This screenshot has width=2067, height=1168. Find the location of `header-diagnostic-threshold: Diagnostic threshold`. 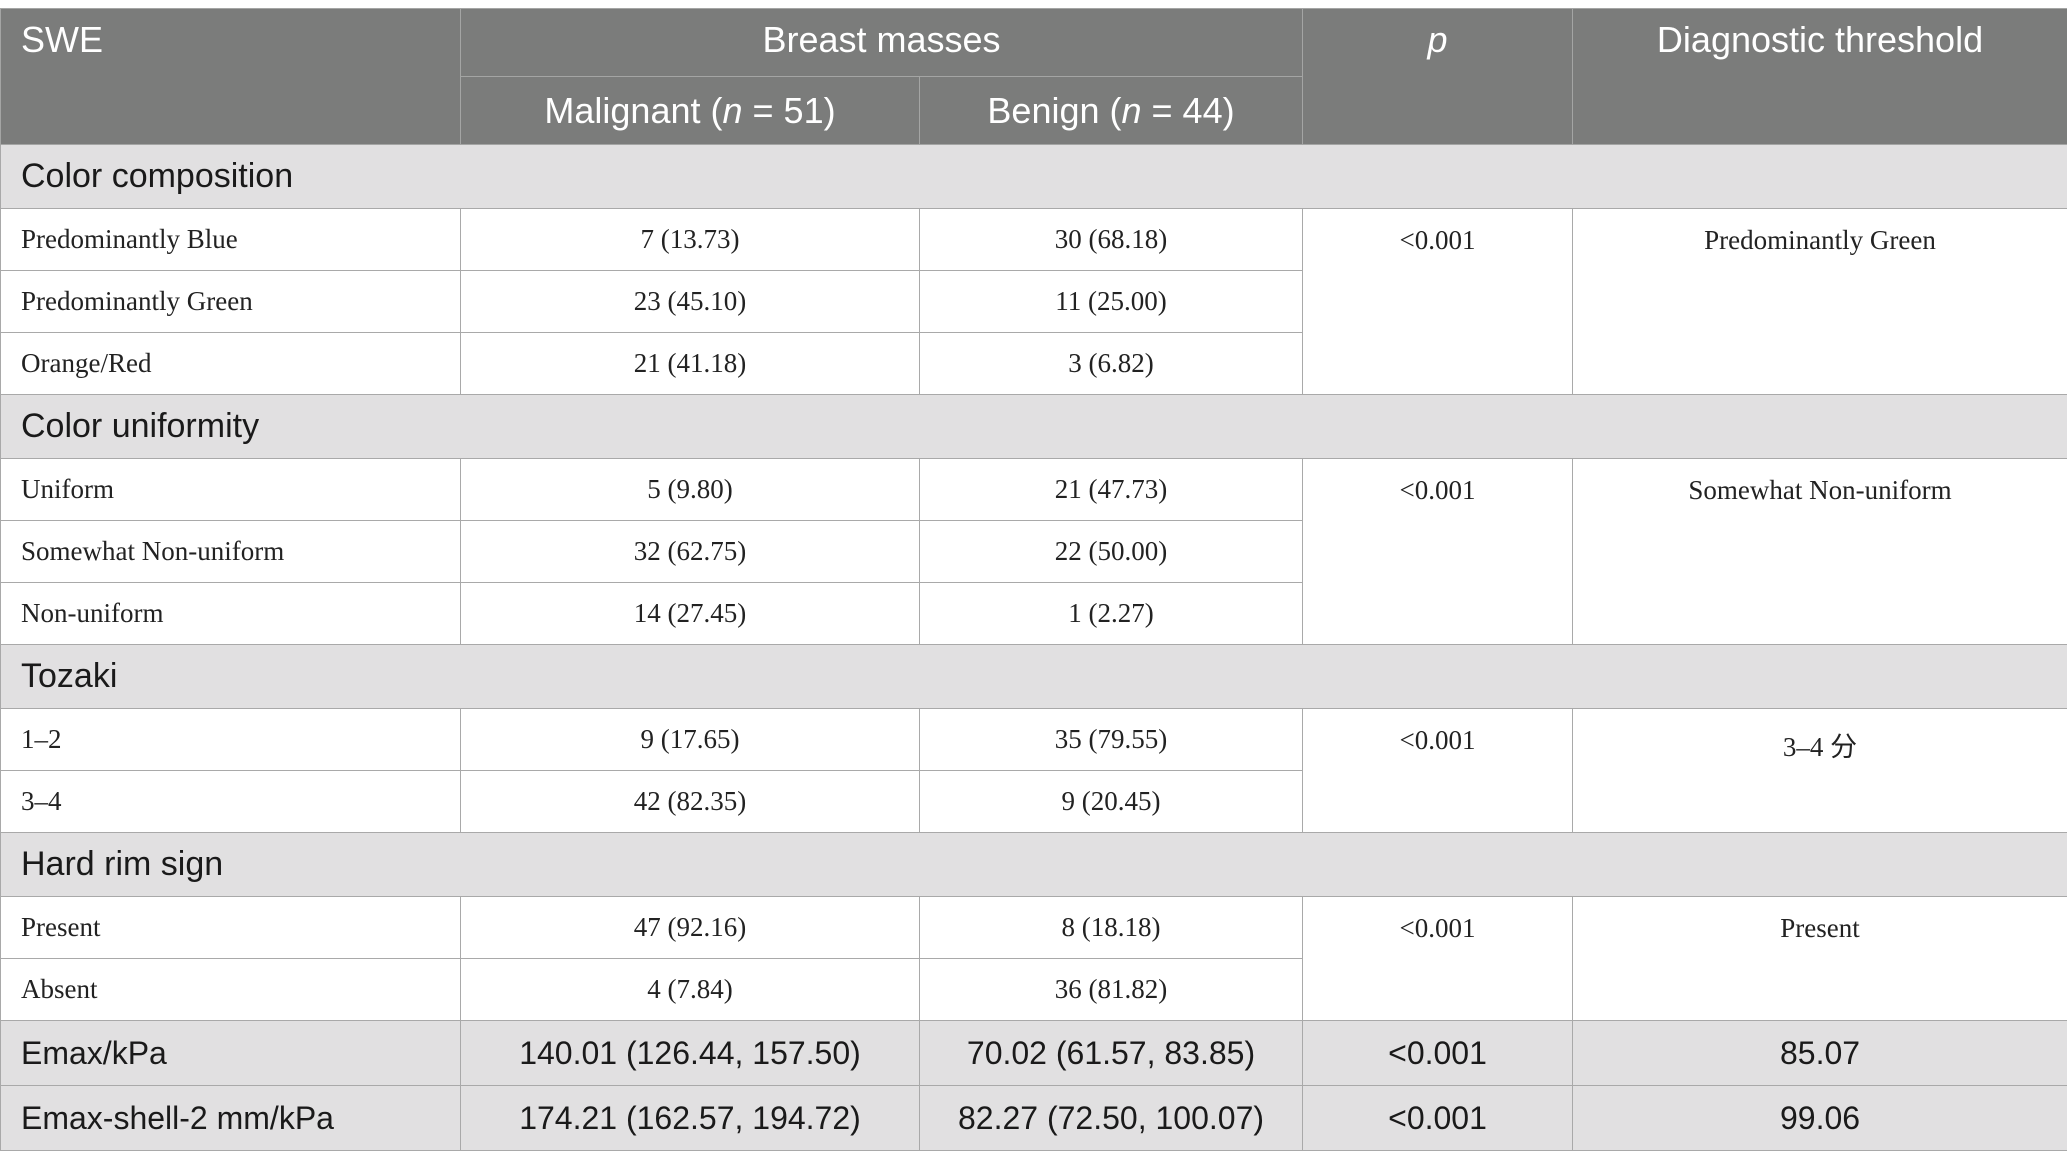

header-diagnostic-threshold: Diagnostic threshold is located at coordinates (1819, 76).